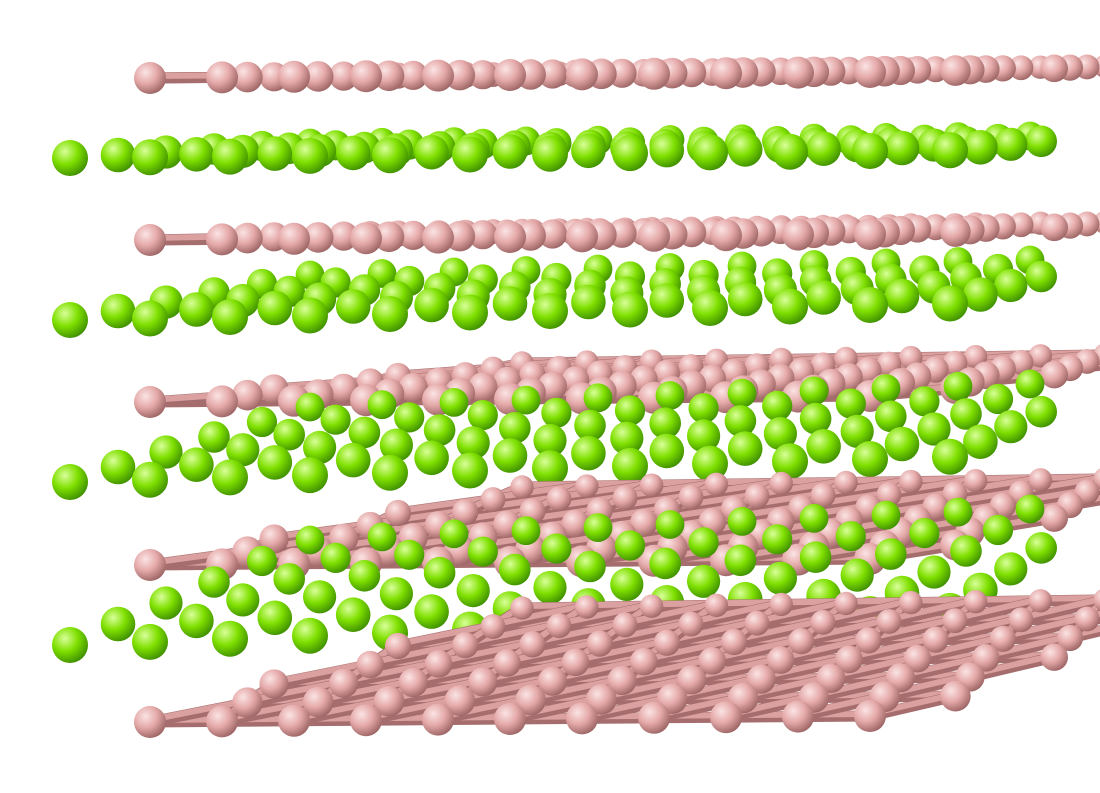 Image resolution: width=1100 pixels, height=793 pixels. I want to click on boron-layer, so click(617, 74).